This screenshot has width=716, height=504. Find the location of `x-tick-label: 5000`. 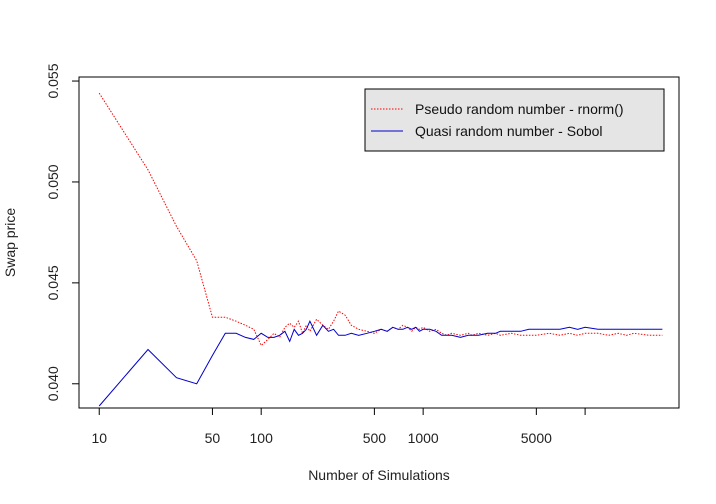

x-tick-label: 5000 is located at coordinates (536, 438).